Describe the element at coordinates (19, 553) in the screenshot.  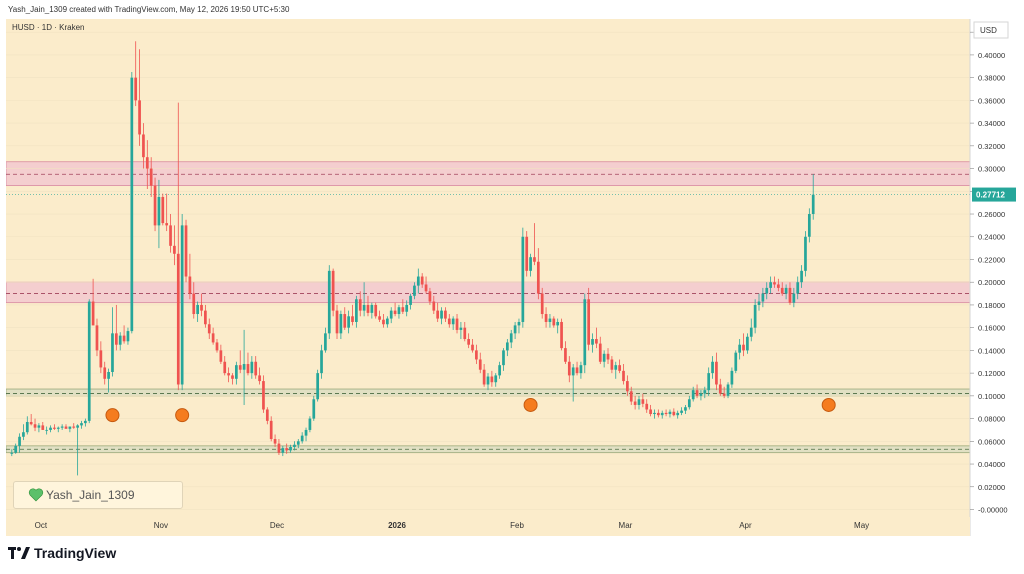
I see `tradingview-logo-icon` at that location.